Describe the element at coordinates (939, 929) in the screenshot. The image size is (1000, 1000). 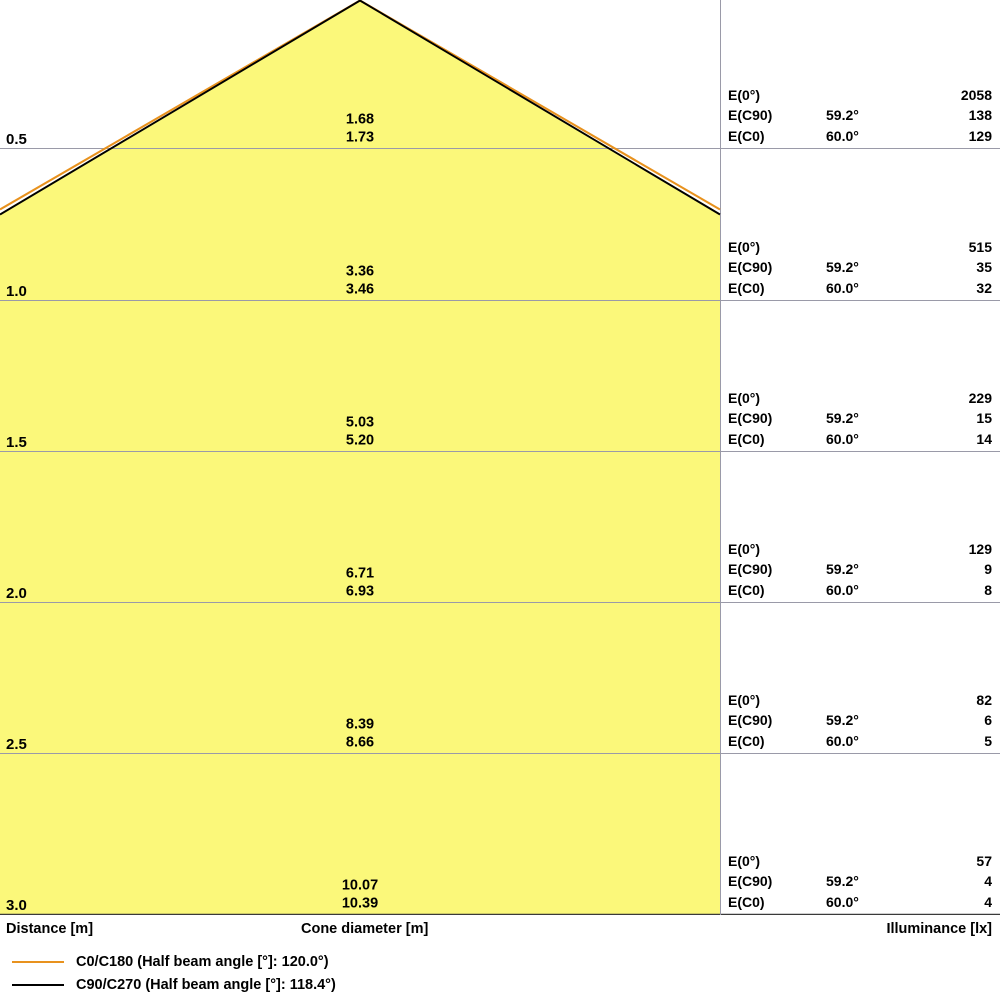
I see `axis-label-illuminance: Illuminance [lx]` at that location.